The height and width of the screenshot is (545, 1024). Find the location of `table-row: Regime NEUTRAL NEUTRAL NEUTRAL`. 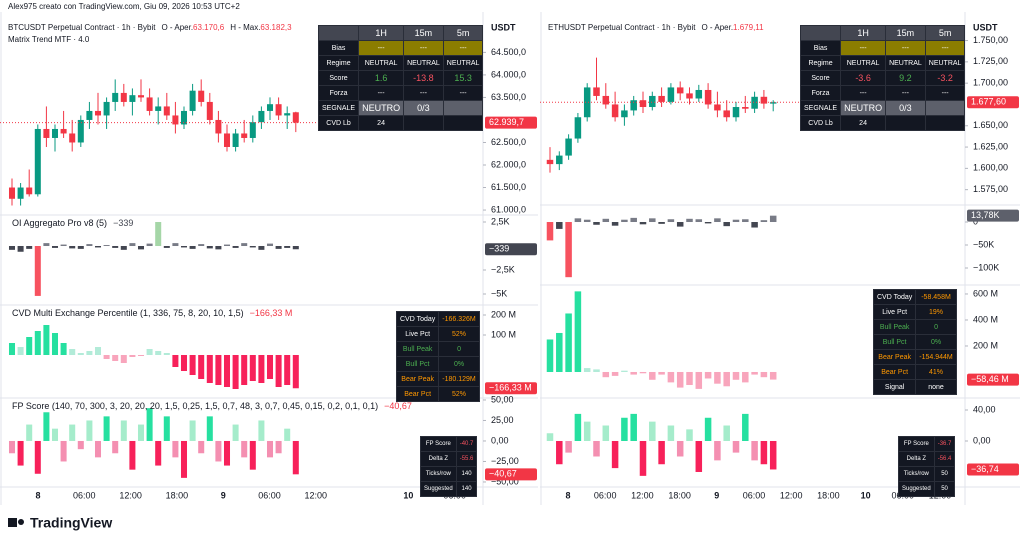

table-row: Regime NEUTRAL NEUTRAL NEUTRAL is located at coordinates (400, 63).